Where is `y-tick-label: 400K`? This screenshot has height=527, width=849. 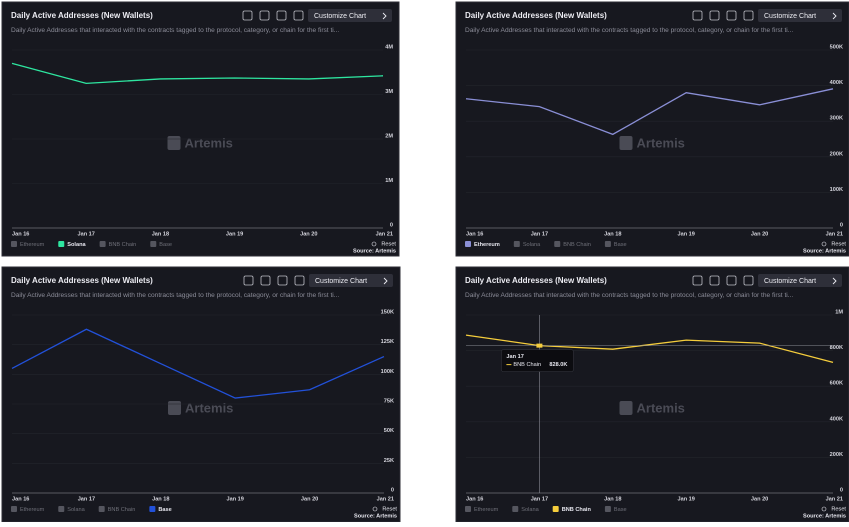
y-tick-label: 400K is located at coordinates (836, 419).